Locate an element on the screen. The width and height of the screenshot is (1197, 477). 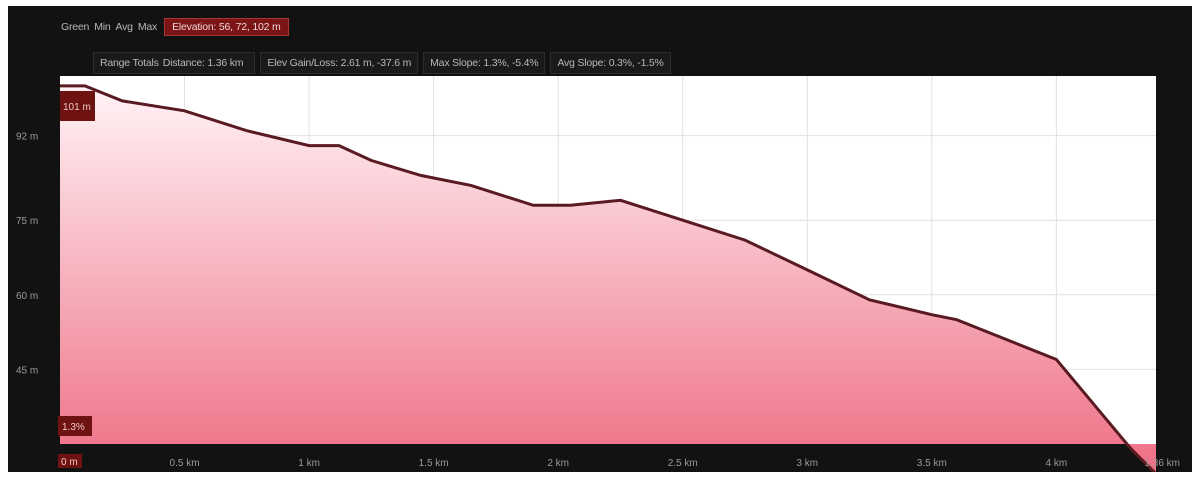
x-start-label: 0 m is located at coordinates (69, 462).